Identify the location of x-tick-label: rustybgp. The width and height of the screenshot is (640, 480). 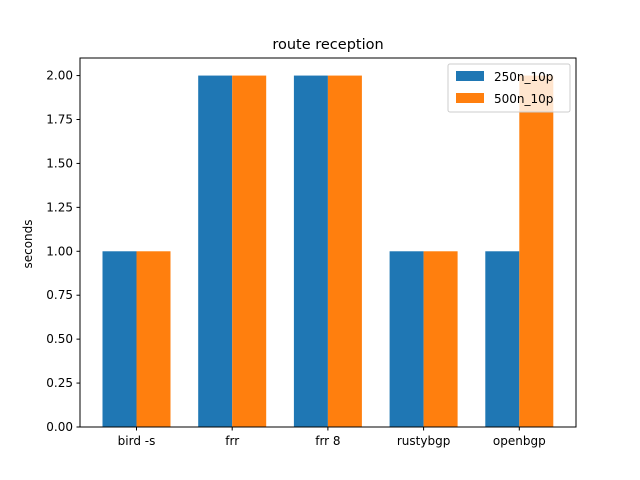
(423, 441).